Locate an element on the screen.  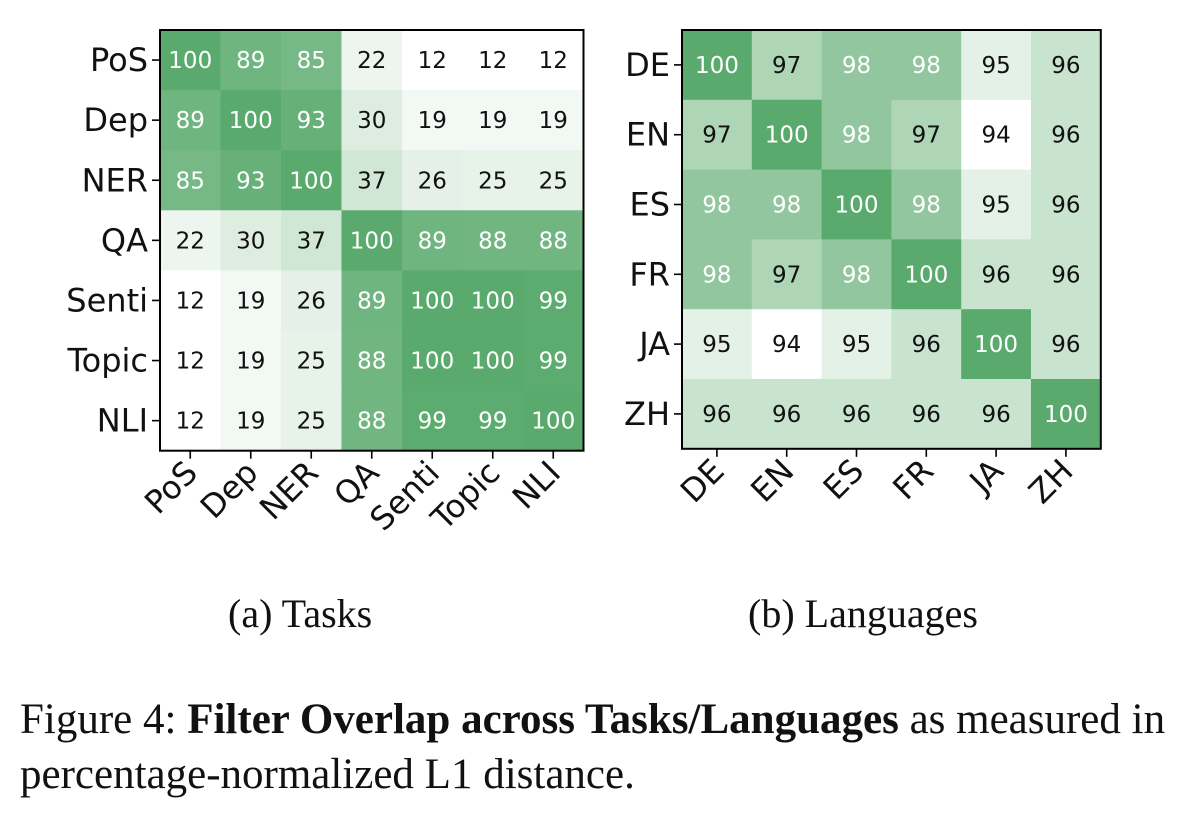
x-tick-label: Senti is located at coordinates (404, 495).